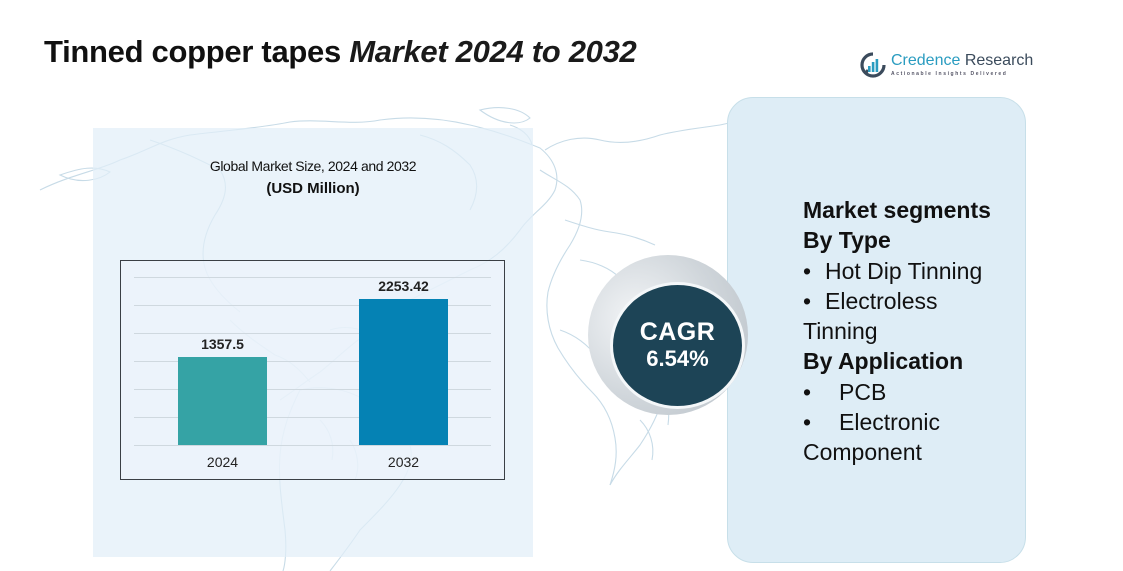 The image size is (1123, 571). Describe the element at coordinates (677, 359) in the screenshot. I see `cagr-value: 6.54%` at that location.